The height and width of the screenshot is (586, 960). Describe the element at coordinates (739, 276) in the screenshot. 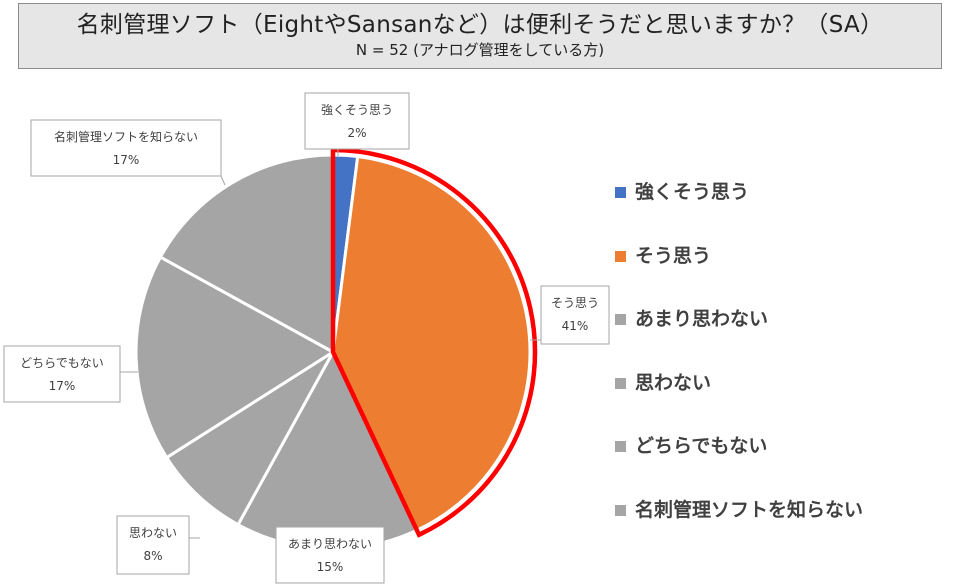

I see `legend-item: そう思う` at that location.